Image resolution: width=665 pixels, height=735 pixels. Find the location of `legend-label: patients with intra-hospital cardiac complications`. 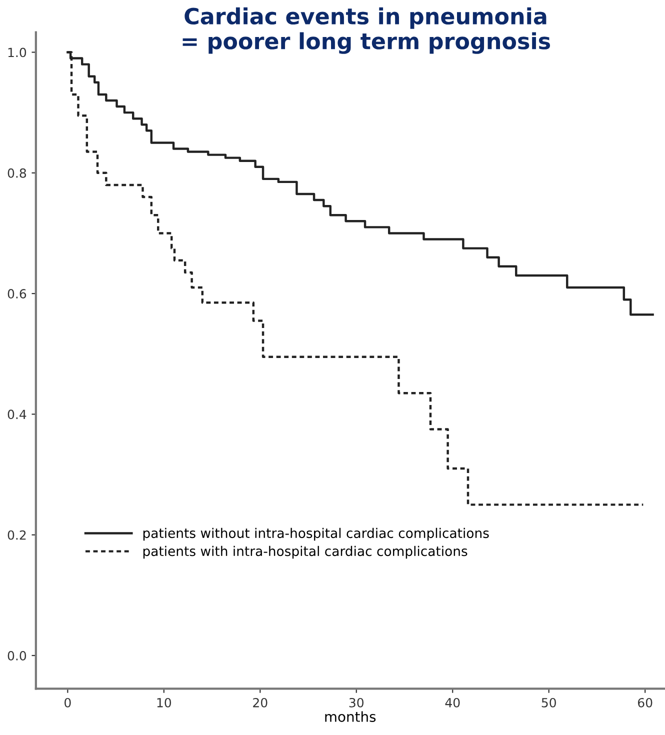

legend-label: patients with intra-hospital cardiac complications is located at coordinates (305, 552).